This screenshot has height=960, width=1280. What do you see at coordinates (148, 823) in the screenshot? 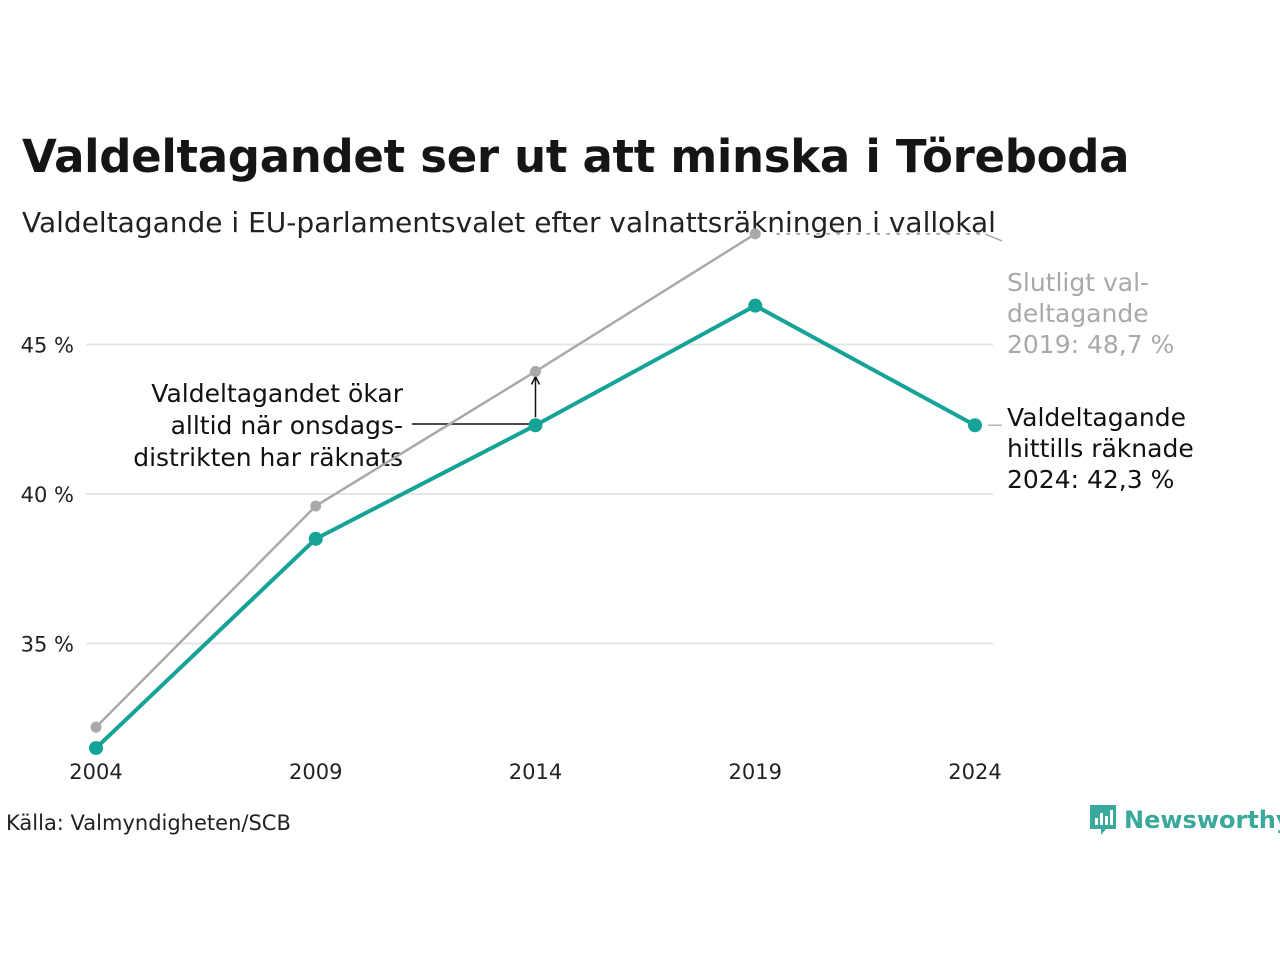
I see `source-note: Källa: Valmyndigheten/SCB` at bounding box center [148, 823].